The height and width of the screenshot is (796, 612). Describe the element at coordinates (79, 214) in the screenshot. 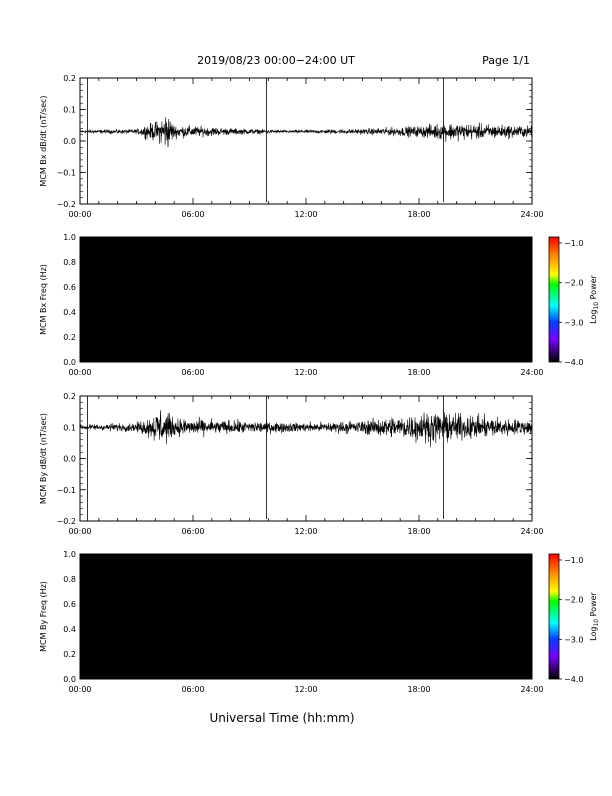

I see `x-tick-label: 00:00` at that location.